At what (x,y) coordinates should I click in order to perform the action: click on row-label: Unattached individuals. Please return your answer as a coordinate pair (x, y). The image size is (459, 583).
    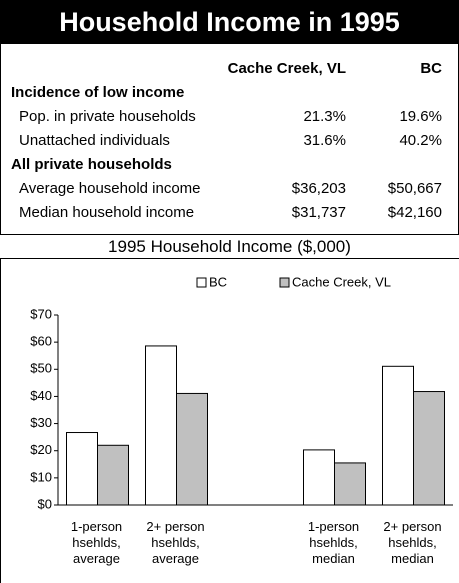
    Looking at the image, I should click on (94, 140).